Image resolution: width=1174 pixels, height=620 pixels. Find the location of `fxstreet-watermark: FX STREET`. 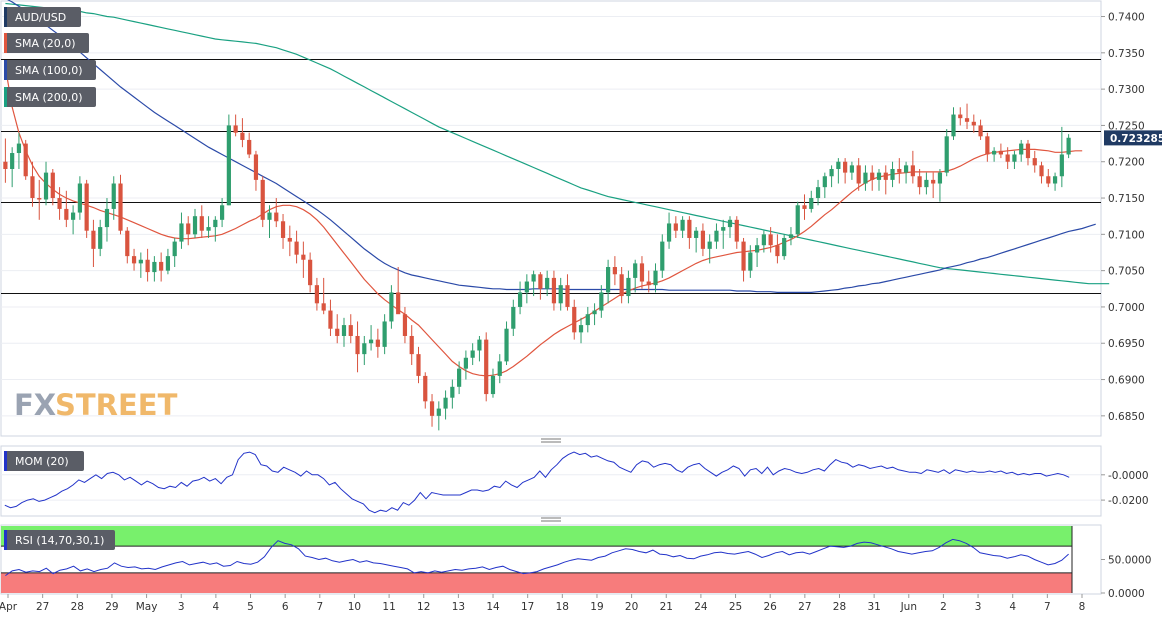

fxstreet-watermark: FX STREET is located at coordinates (96, 405).